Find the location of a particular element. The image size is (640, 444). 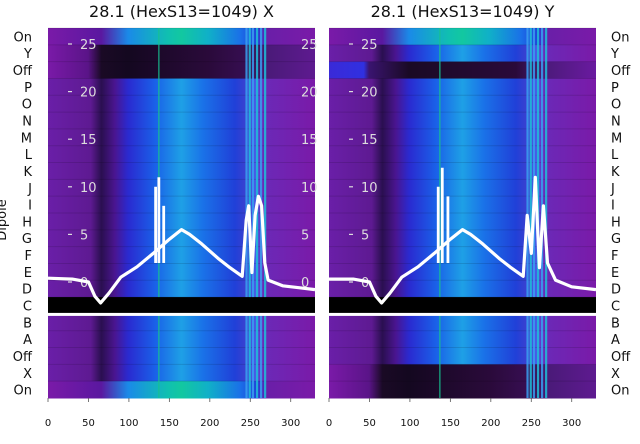

heatmap-row-c-band is located at coordinates (462, 305).